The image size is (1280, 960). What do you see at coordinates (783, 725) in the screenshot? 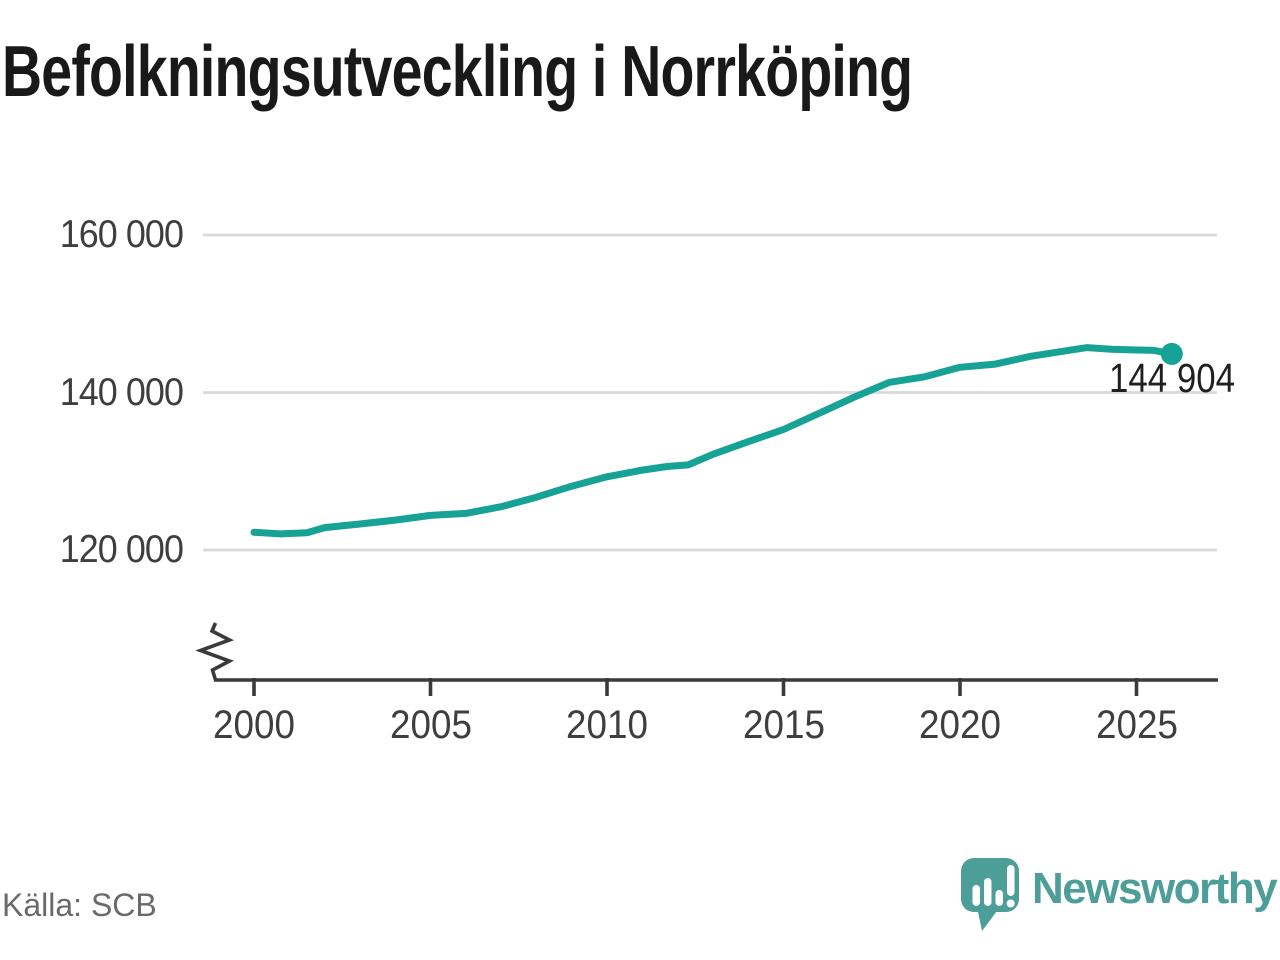
I see `x-tick-label: 2015` at bounding box center [783, 725].